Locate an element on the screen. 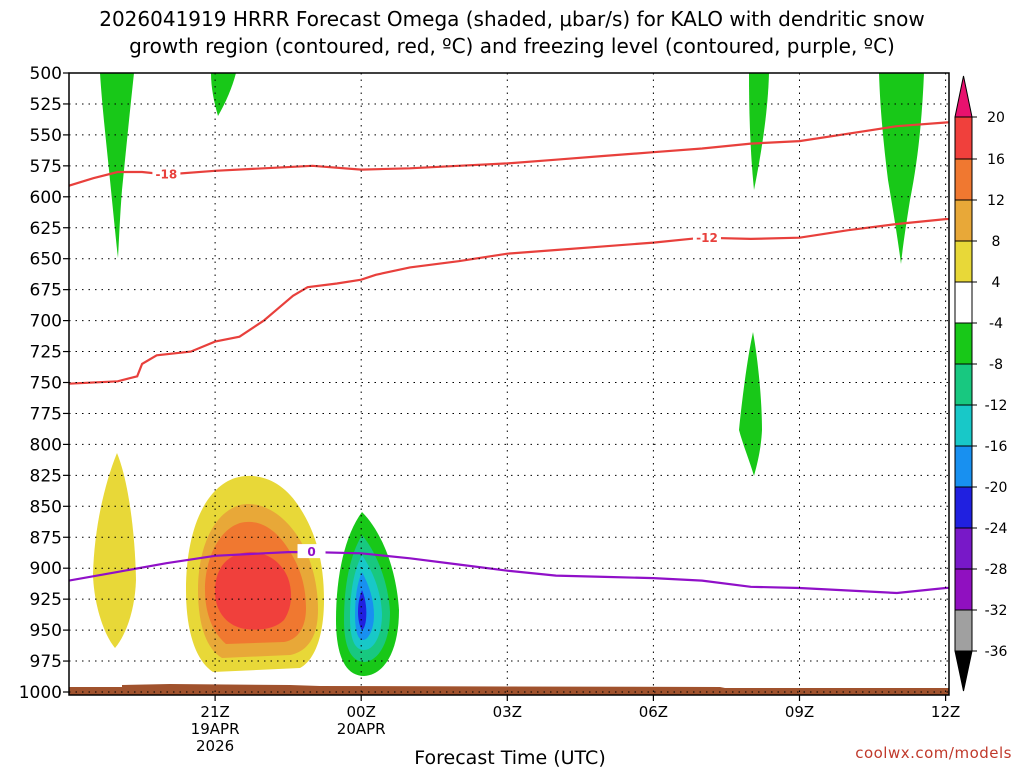 The image size is (1024, 768). y-tick-label: 650 is located at coordinates (46, 260).